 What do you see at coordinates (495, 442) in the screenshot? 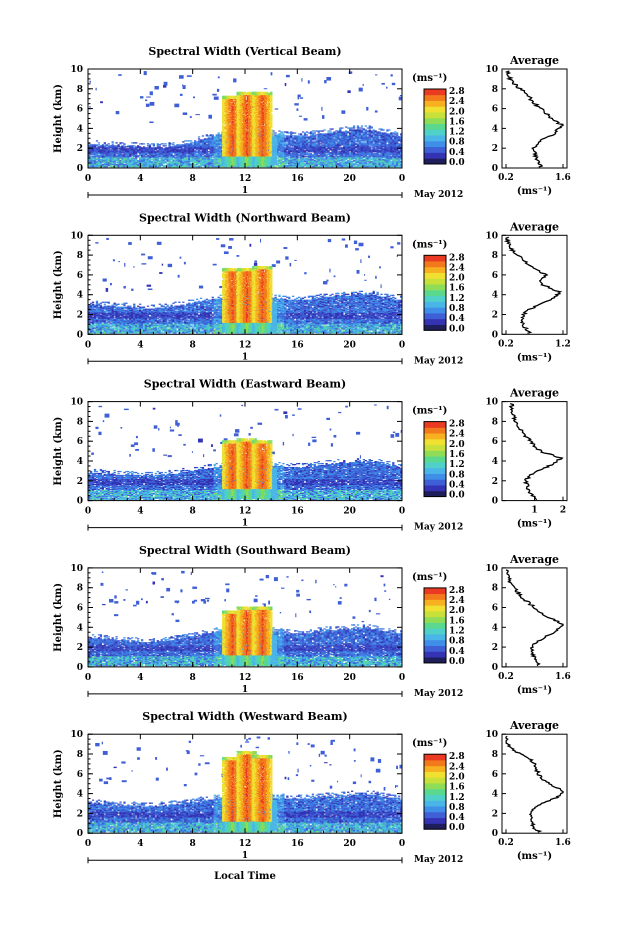
I see `average-y-tick-label: 6` at bounding box center [495, 442].